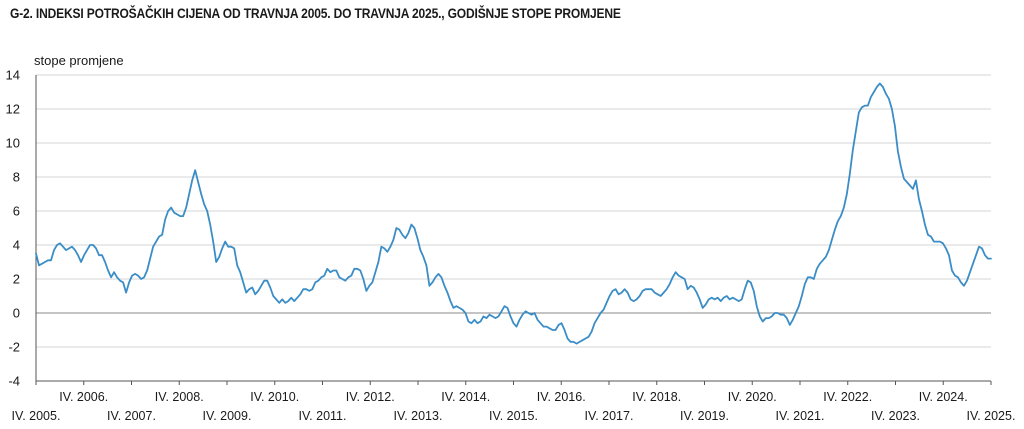  I want to click on x-tick-label: IV. 2015., so click(513, 416).